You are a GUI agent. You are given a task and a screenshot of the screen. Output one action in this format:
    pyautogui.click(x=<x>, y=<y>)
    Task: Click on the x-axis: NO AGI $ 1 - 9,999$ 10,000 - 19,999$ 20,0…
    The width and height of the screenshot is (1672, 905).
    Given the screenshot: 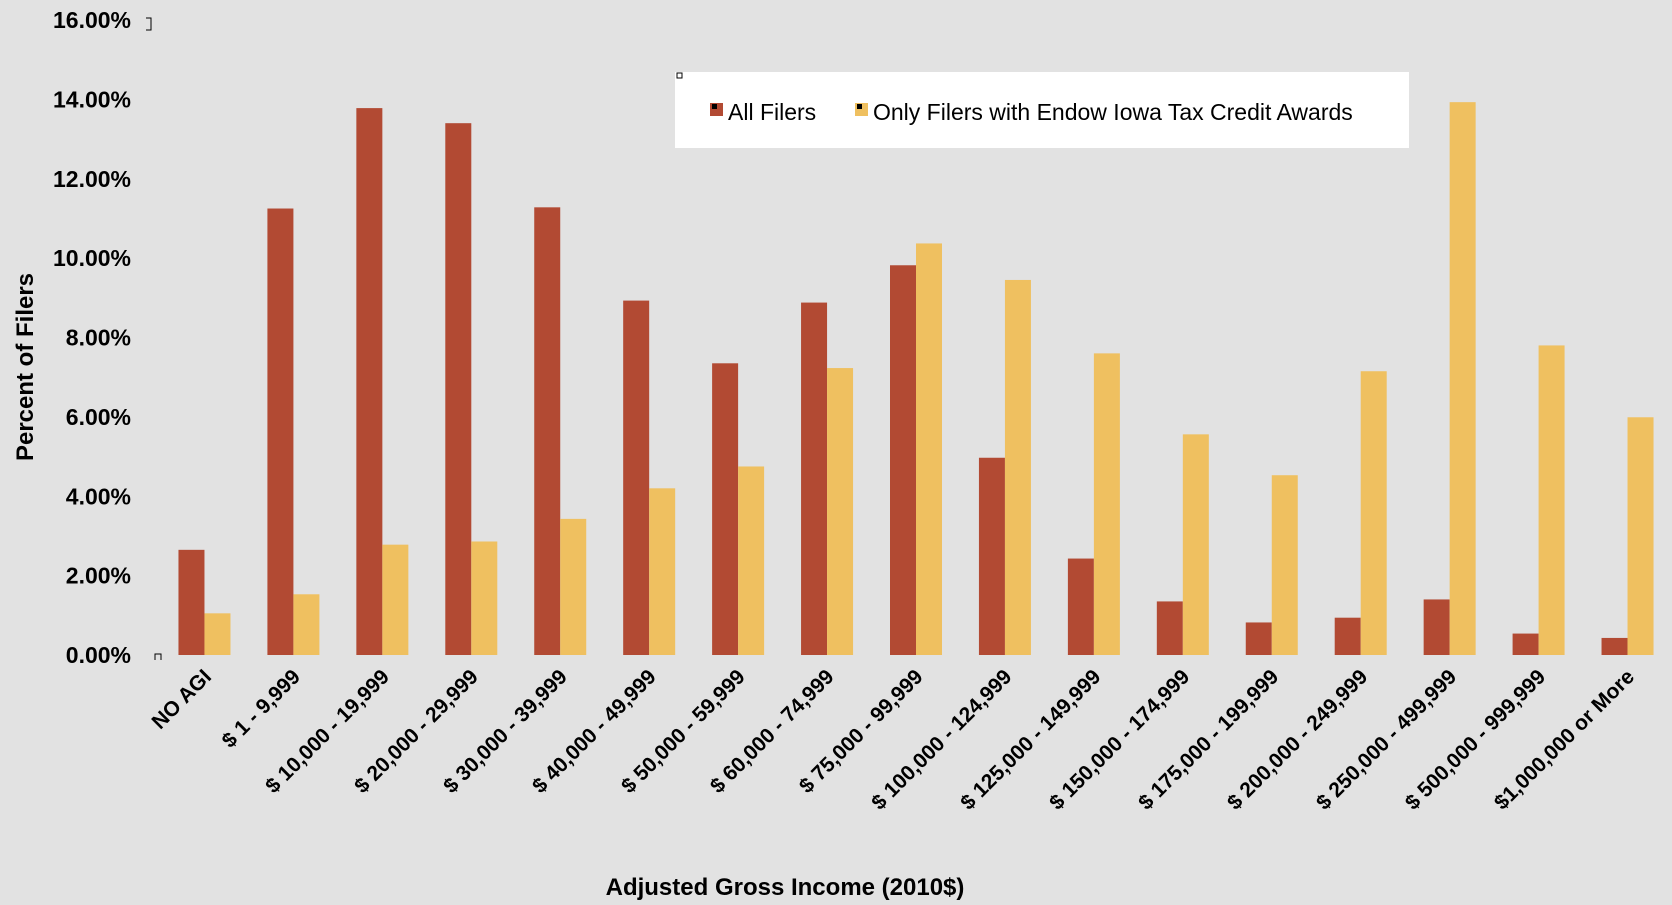 What is the action you would take?
    pyautogui.click(x=893, y=739)
    